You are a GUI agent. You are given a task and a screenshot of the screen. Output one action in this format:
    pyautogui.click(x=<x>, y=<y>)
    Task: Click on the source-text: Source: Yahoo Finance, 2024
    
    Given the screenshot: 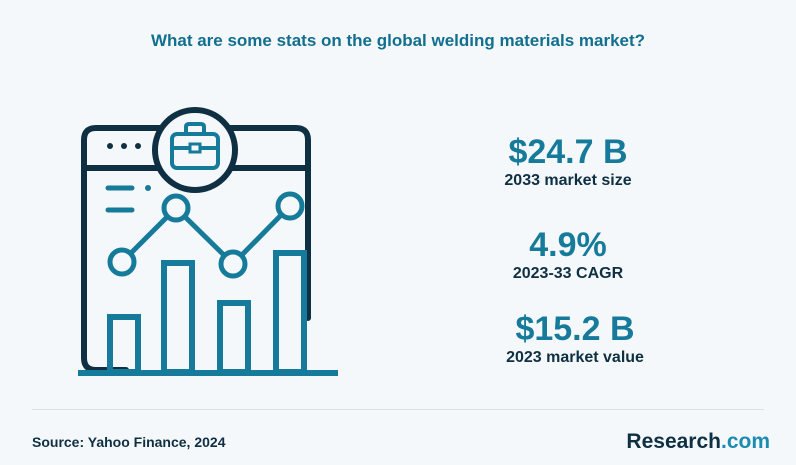 What is the action you would take?
    pyautogui.click(x=129, y=442)
    